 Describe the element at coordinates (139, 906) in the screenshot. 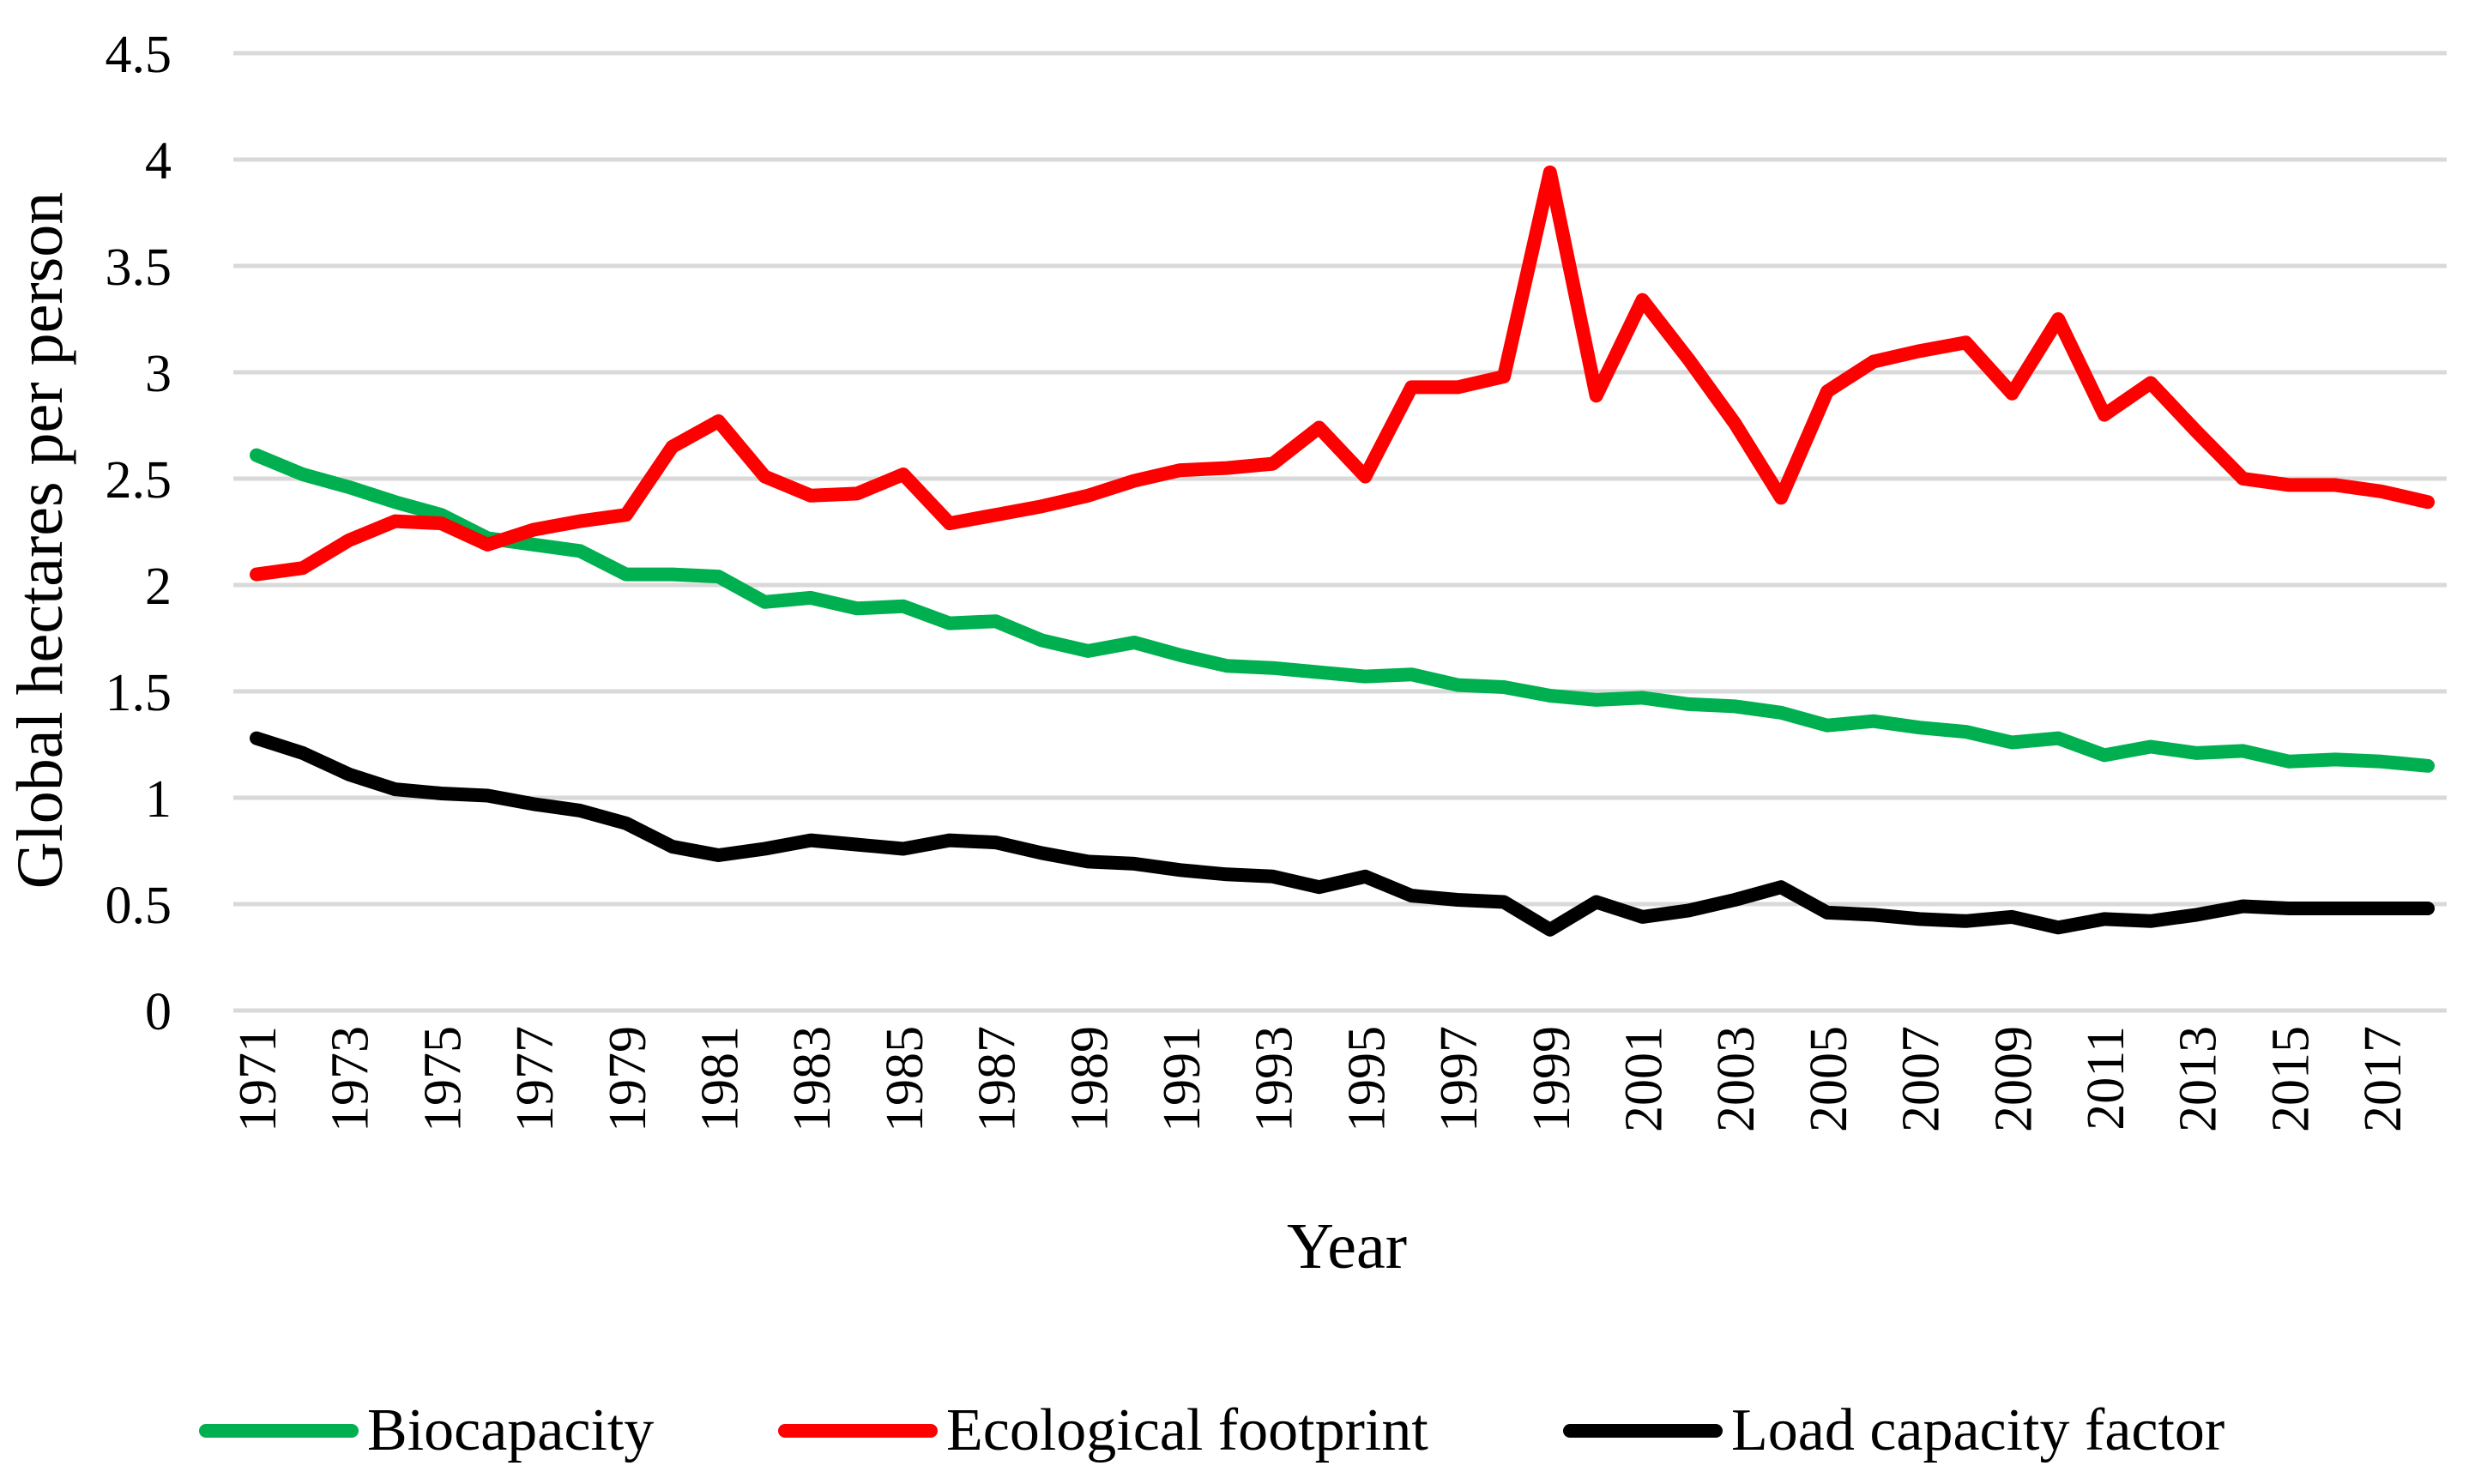

I see `y-tick-label: 0.5` at that location.